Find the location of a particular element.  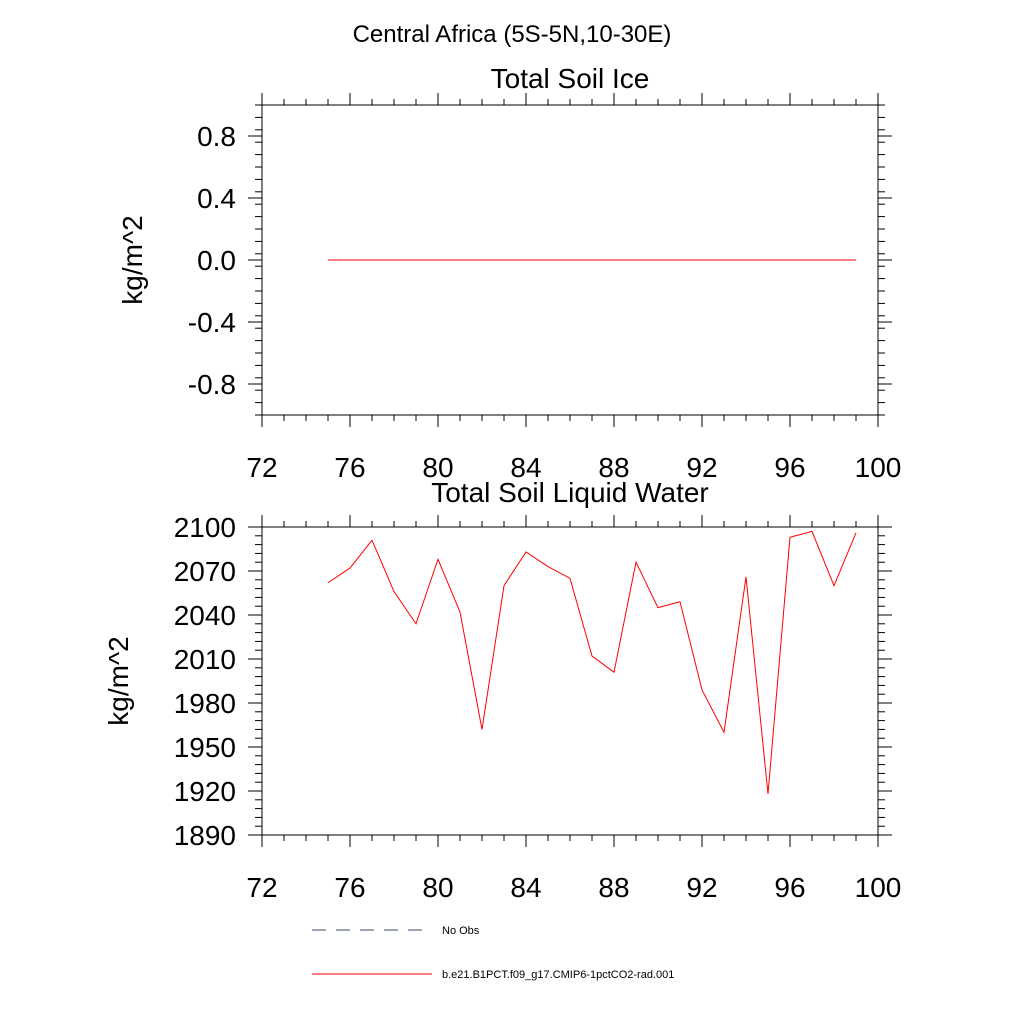

soil-liquid-water-ytick-label: 1890 is located at coordinates (205, 835).